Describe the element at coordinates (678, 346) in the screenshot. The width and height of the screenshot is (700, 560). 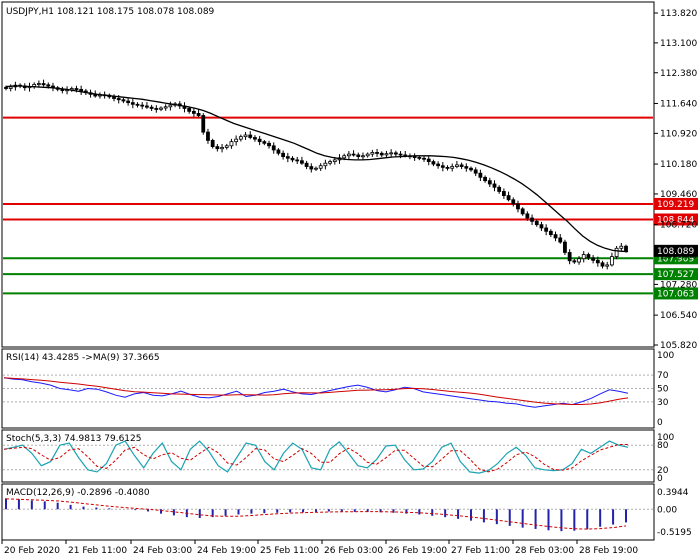
I see `price-axis-tick-label: 105.820` at that location.